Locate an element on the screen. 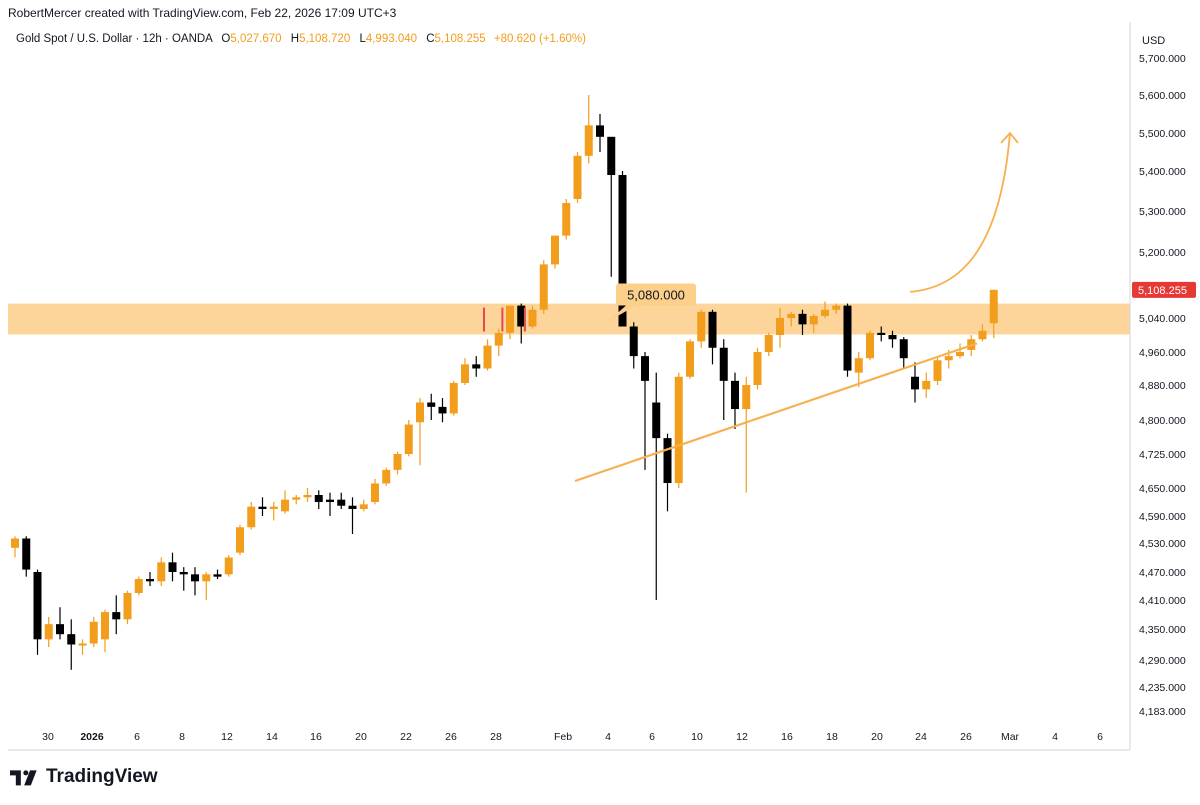  price-tick: 4,650.000 is located at coordinates (1162, 489).